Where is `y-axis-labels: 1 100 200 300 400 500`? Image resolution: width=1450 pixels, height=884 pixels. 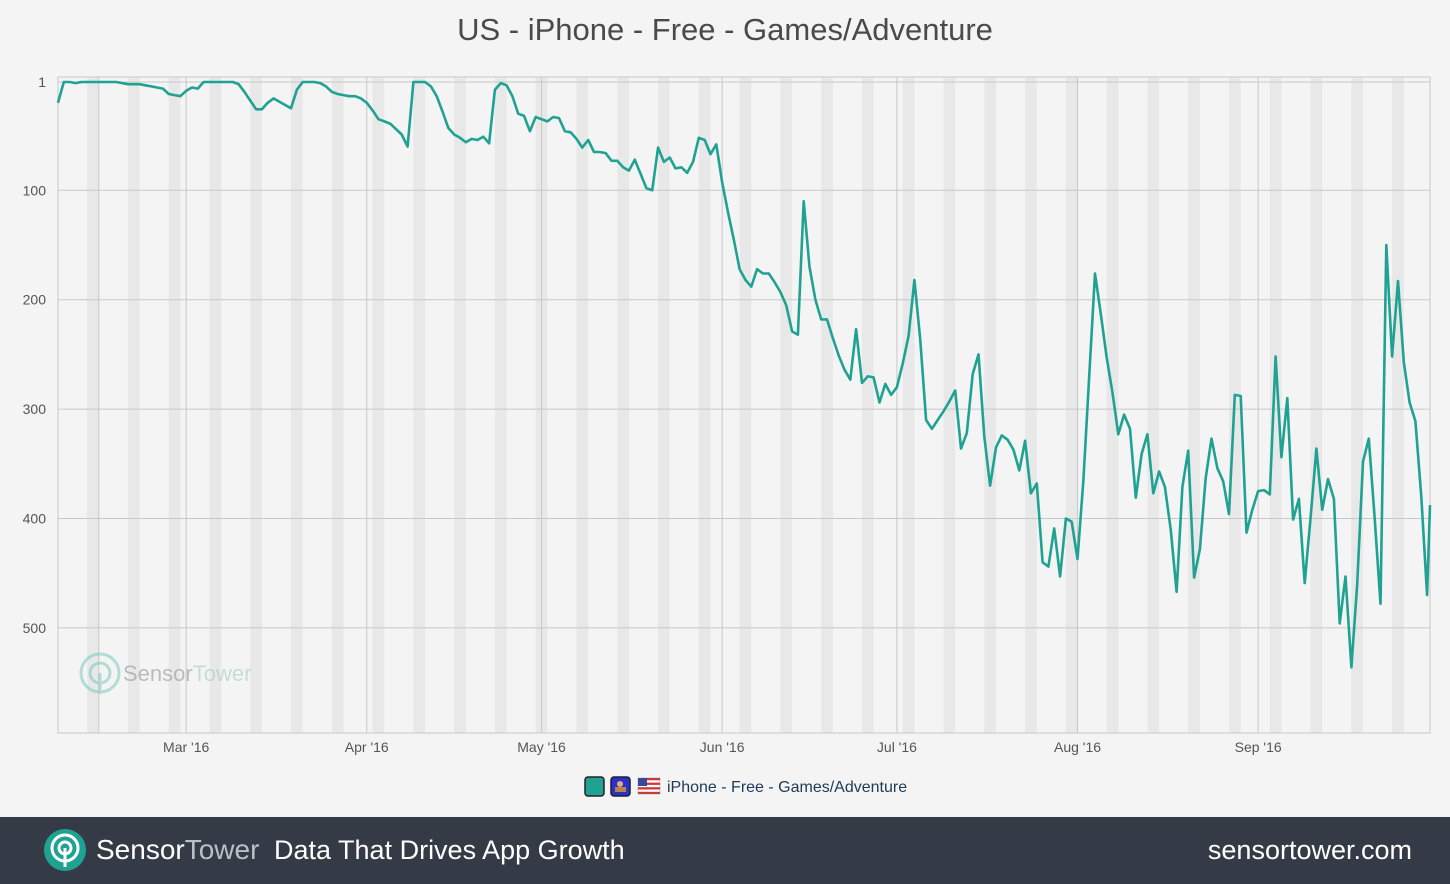
y-axis-labels: 1 100 200 300 400 500 is located at coordinates (35, 355).